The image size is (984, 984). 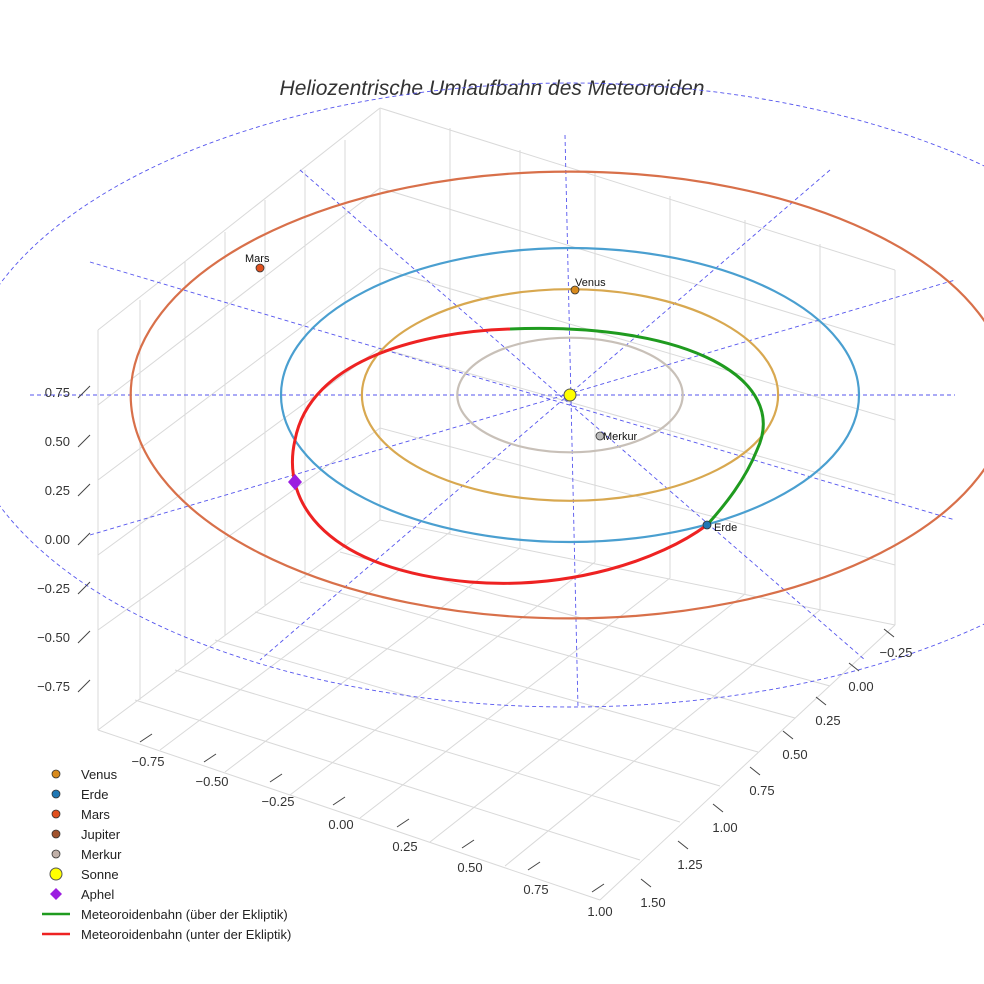 I want to click on z-tick-label: 0.50, so click(x=57, y=441).